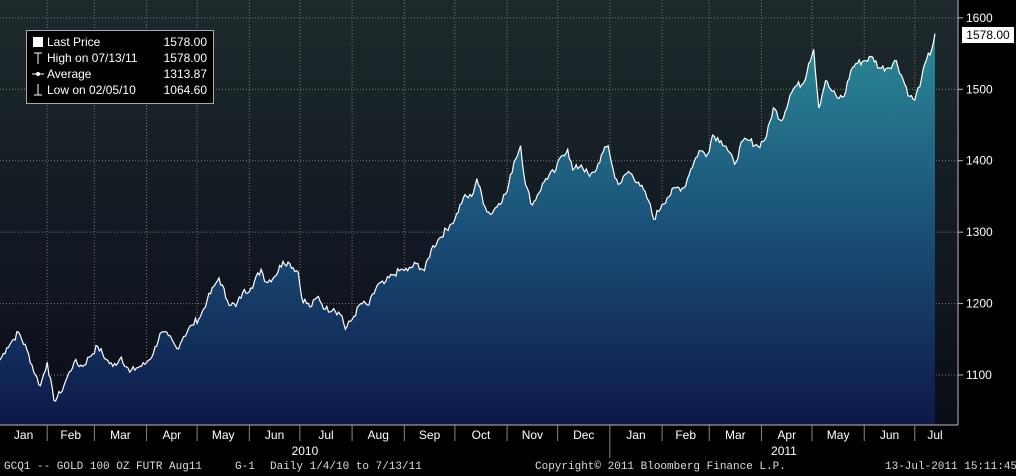 The image size is (1016, 476). I want to click on high-marker-icon, so click(38, 58).